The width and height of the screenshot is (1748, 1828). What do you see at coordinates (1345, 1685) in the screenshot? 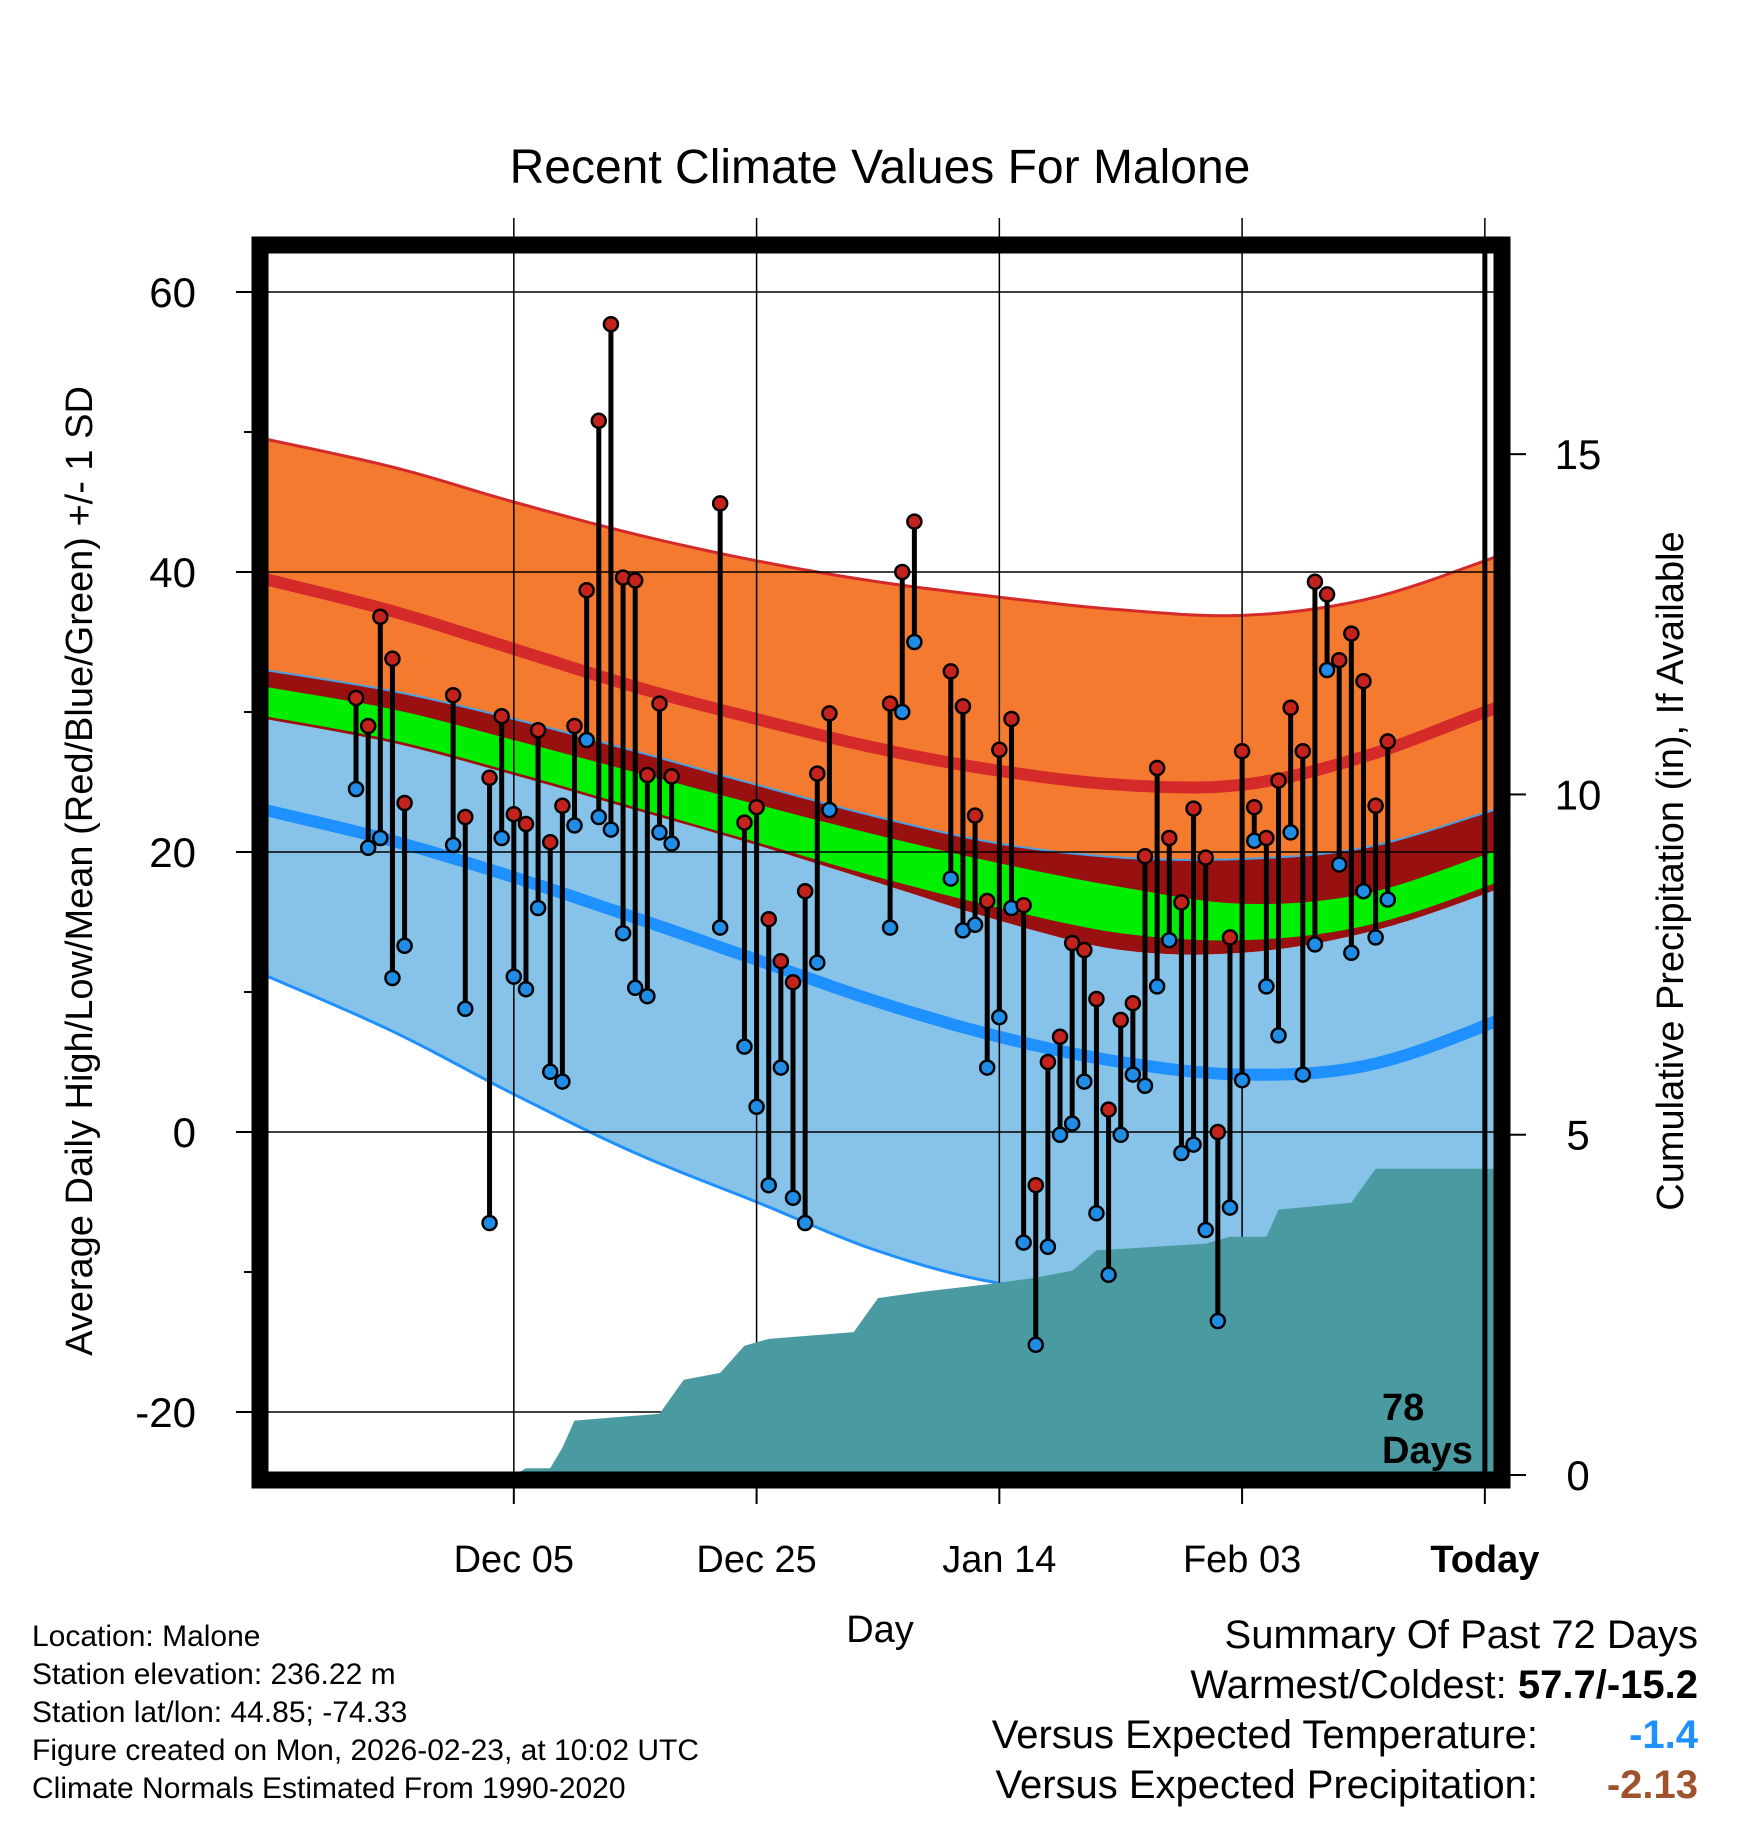
I see `warmest-coldest-row: Warmest/Coldest: 57.7/-15.2` at bounding box center [1345, 1685].